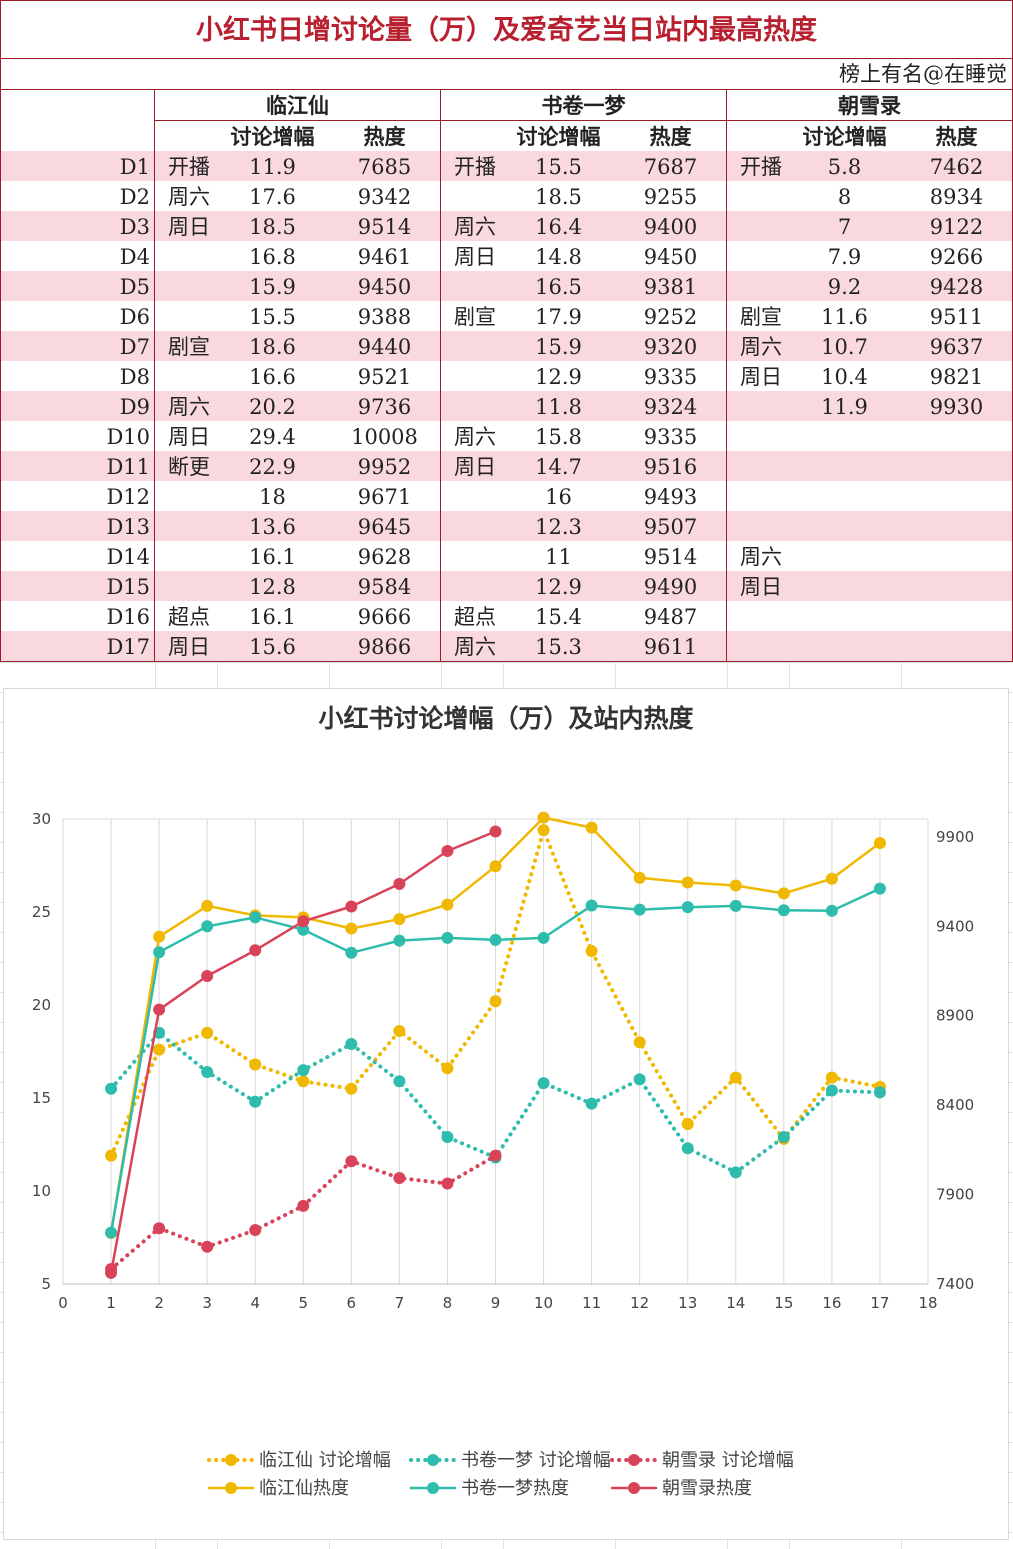 The image size is (1013, 1549). I want to click on note-c: 开播, so click(761, 167).